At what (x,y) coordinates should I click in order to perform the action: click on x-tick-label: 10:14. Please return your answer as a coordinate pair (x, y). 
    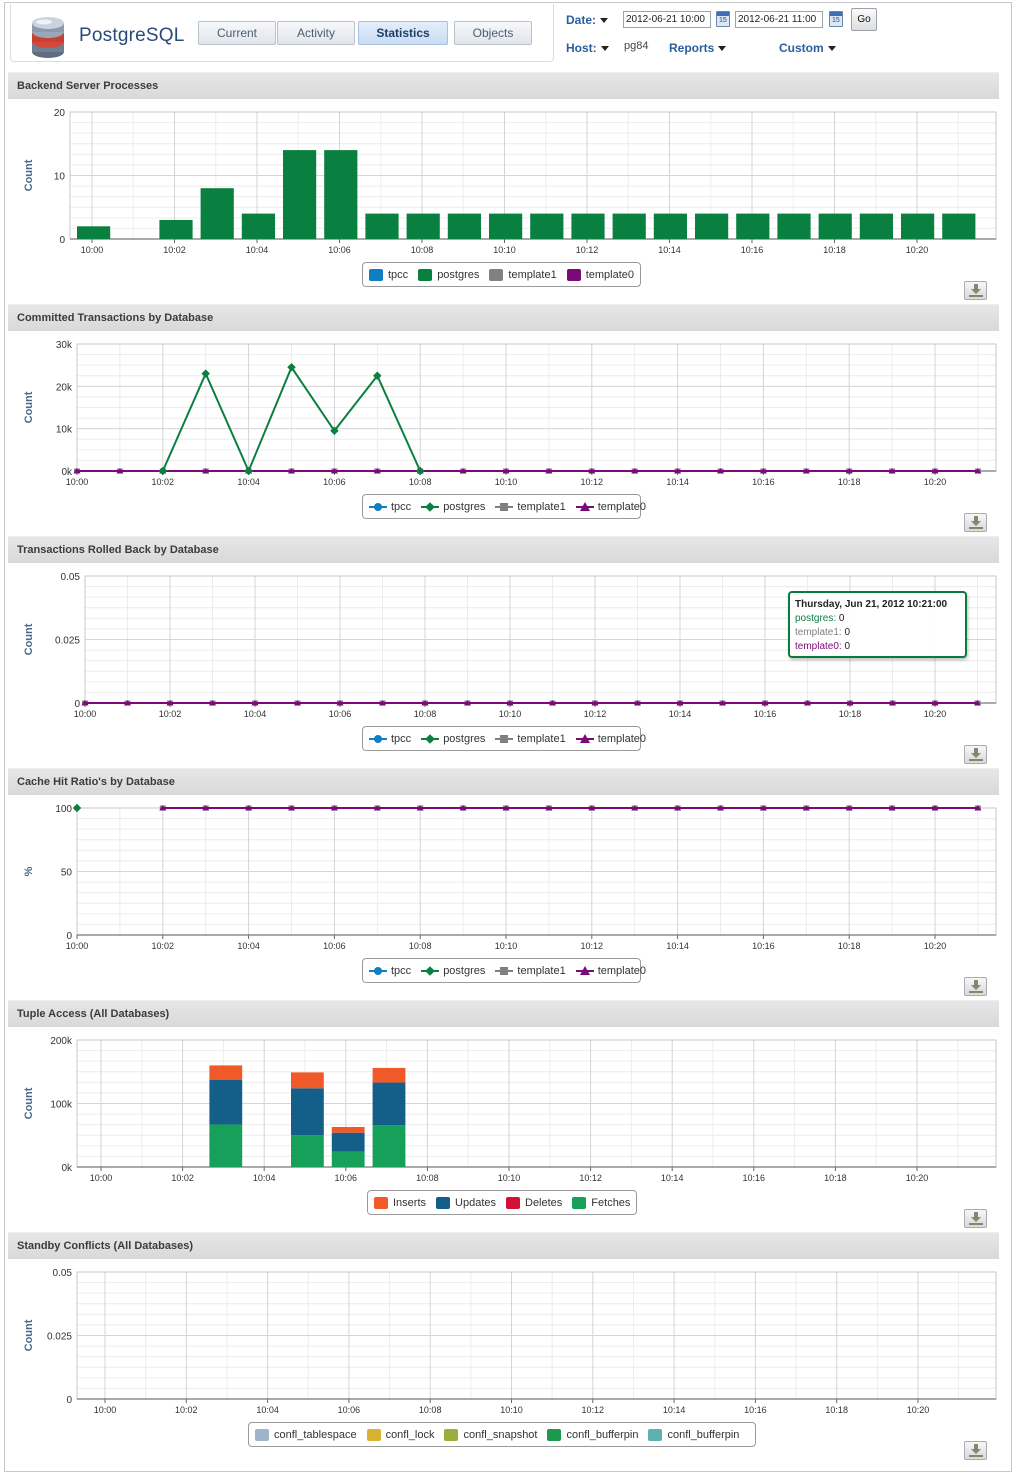
    Looking at the image, I should click on (669, 250).